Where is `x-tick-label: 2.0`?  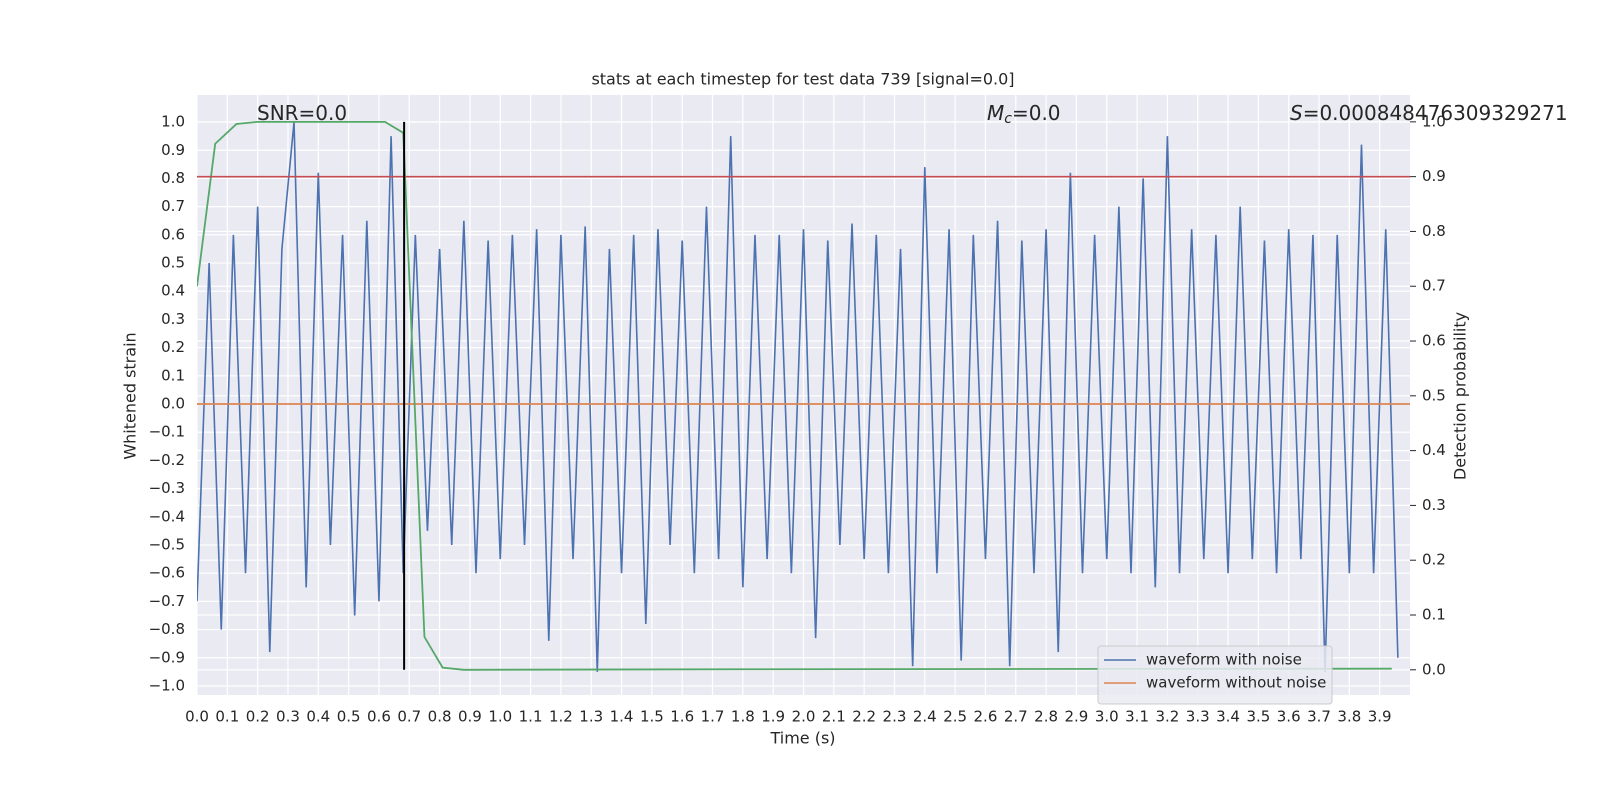 x-tick-label: 2.0 is located at coordinates (804, 717).